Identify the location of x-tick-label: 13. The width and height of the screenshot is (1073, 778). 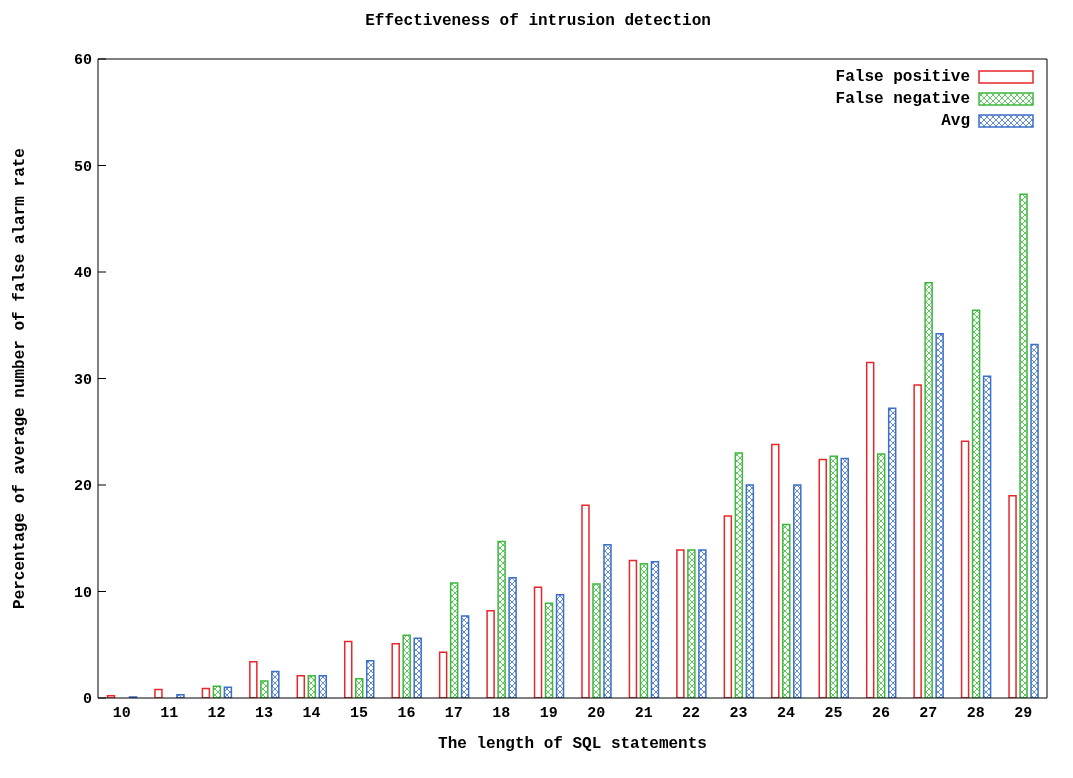
(264, 713).